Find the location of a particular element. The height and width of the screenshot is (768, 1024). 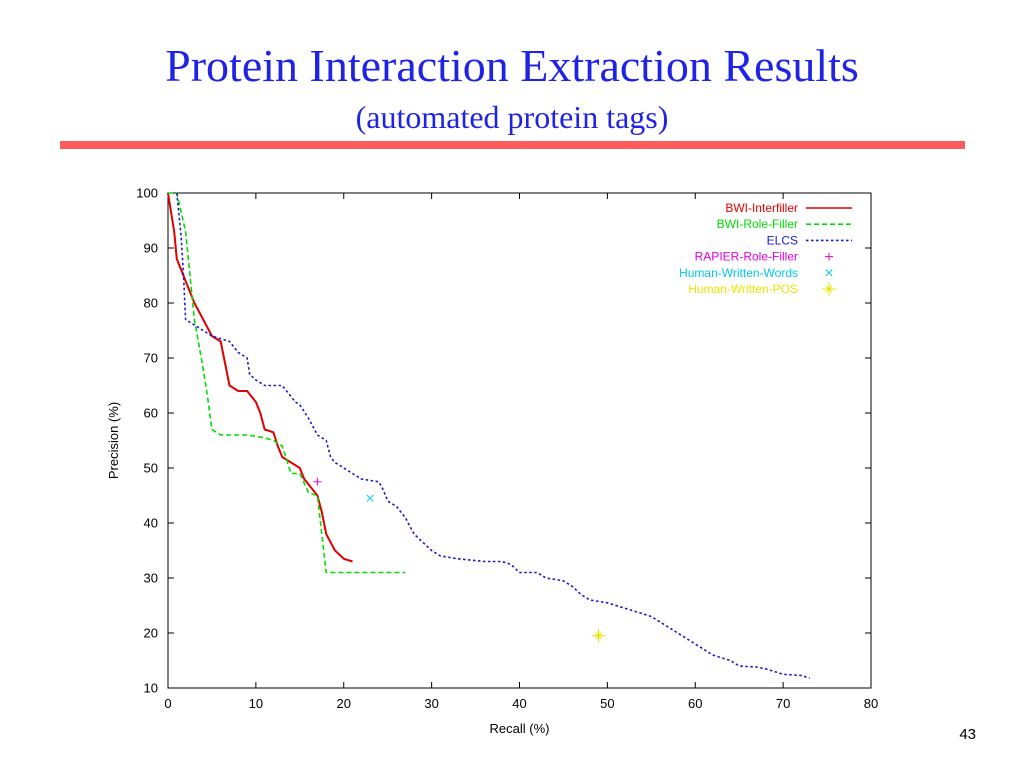

point-human-written-pos is located at coordinates (598, 635).